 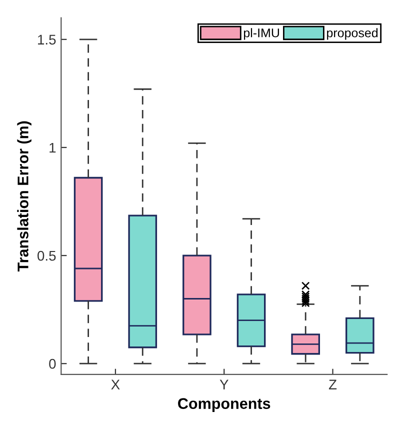 What do you see at coordinates (47, 255) in the screenshot?
I see `y-tick-label: 0.5` at bounding box center [47, 255].